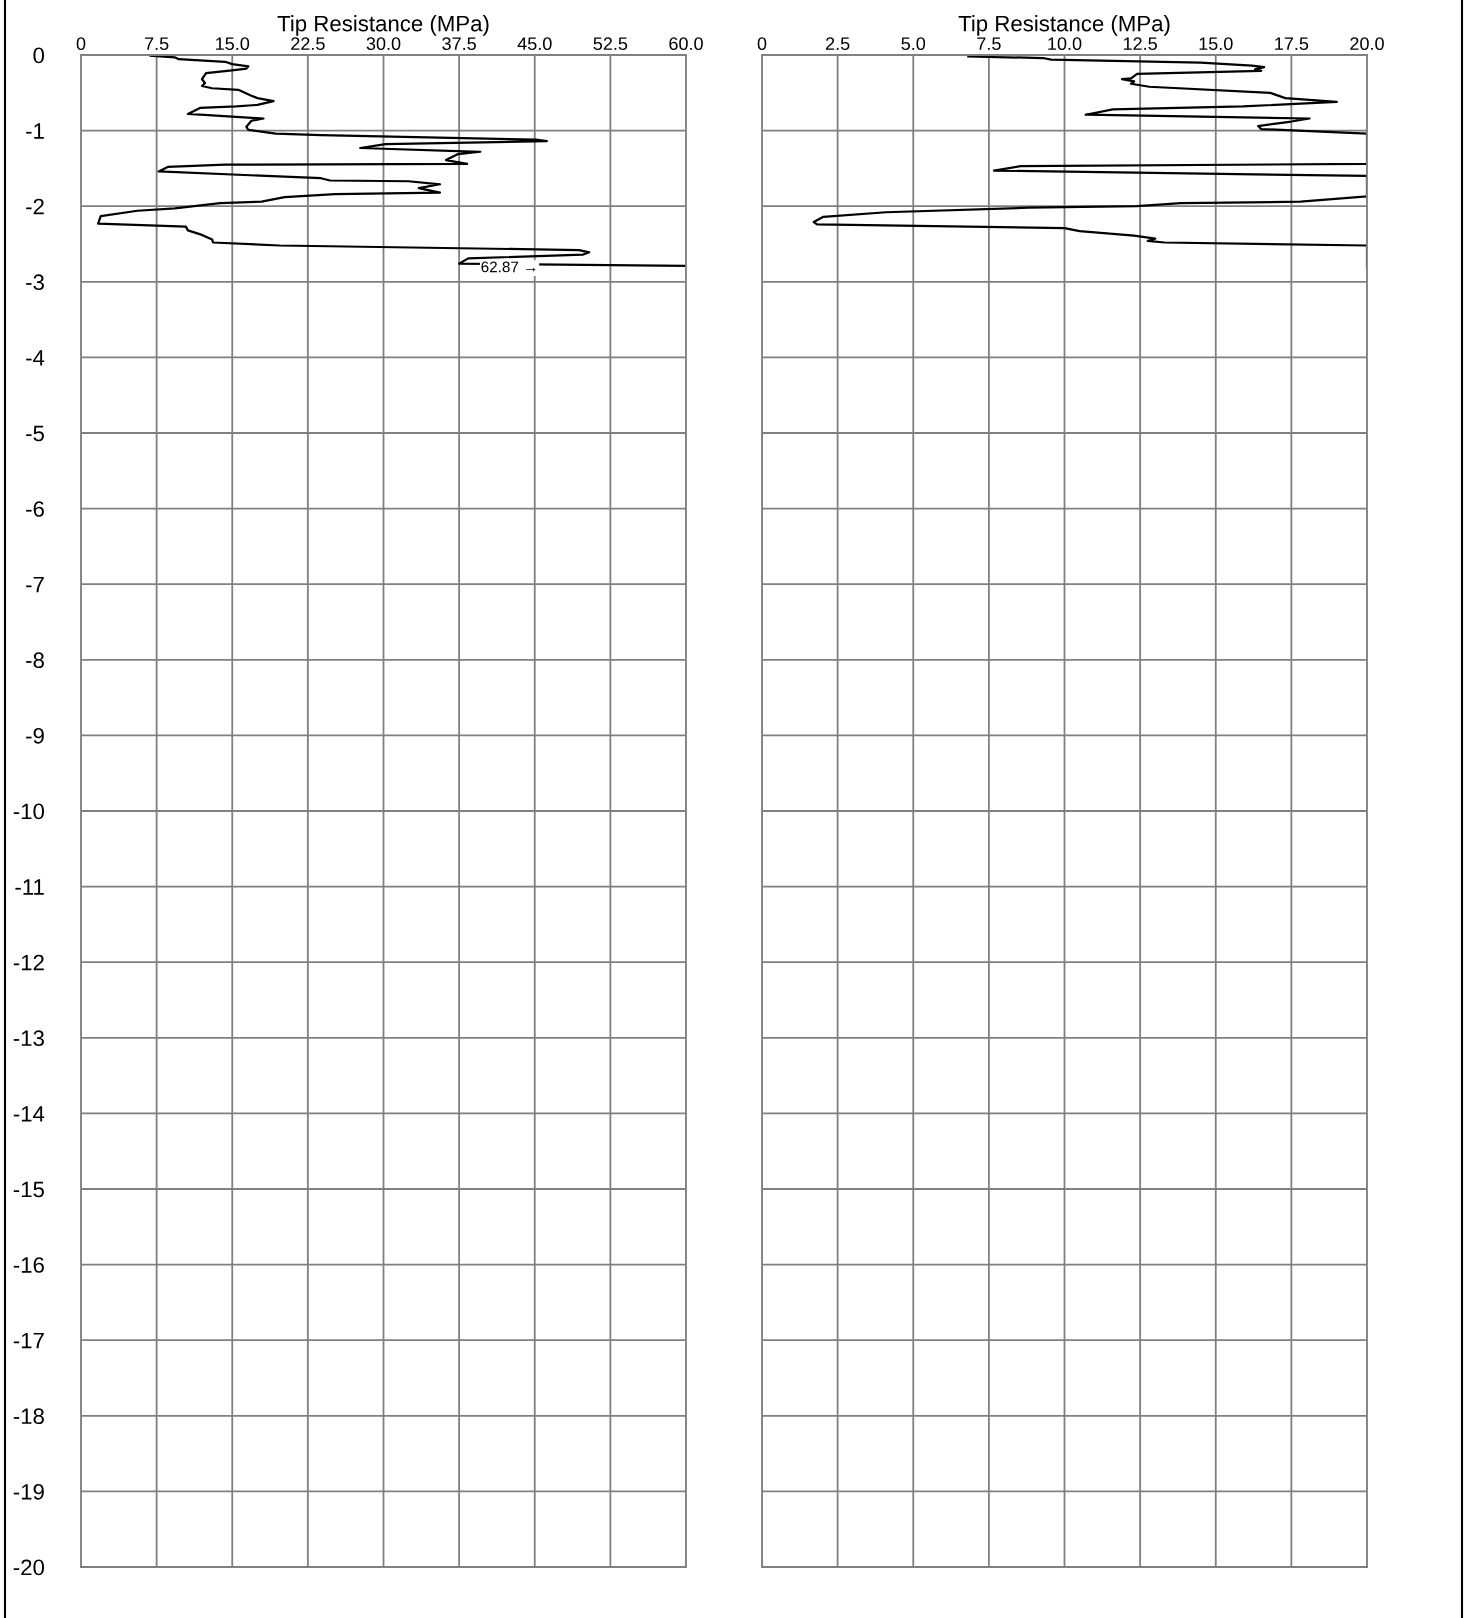  Describe the element at coordinates (35, 206) in the screenshot. I see `y-tick-label: -2` at that location.